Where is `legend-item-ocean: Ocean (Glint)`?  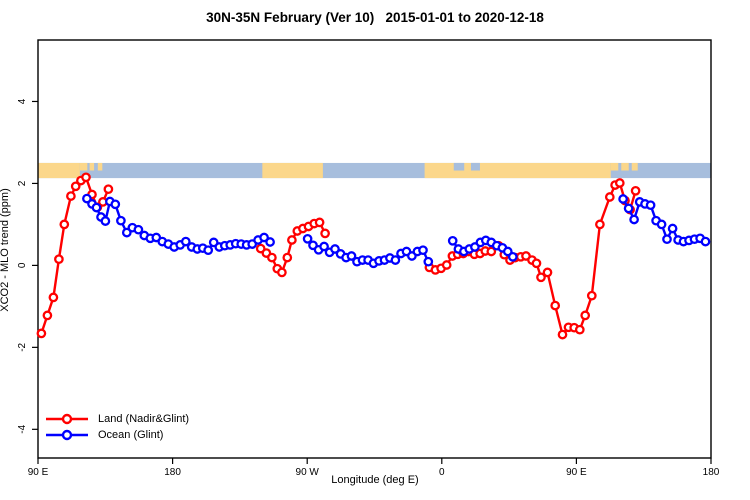 legend-item-ocean: Ocean (Glint) is located at coordinates (116, 435).